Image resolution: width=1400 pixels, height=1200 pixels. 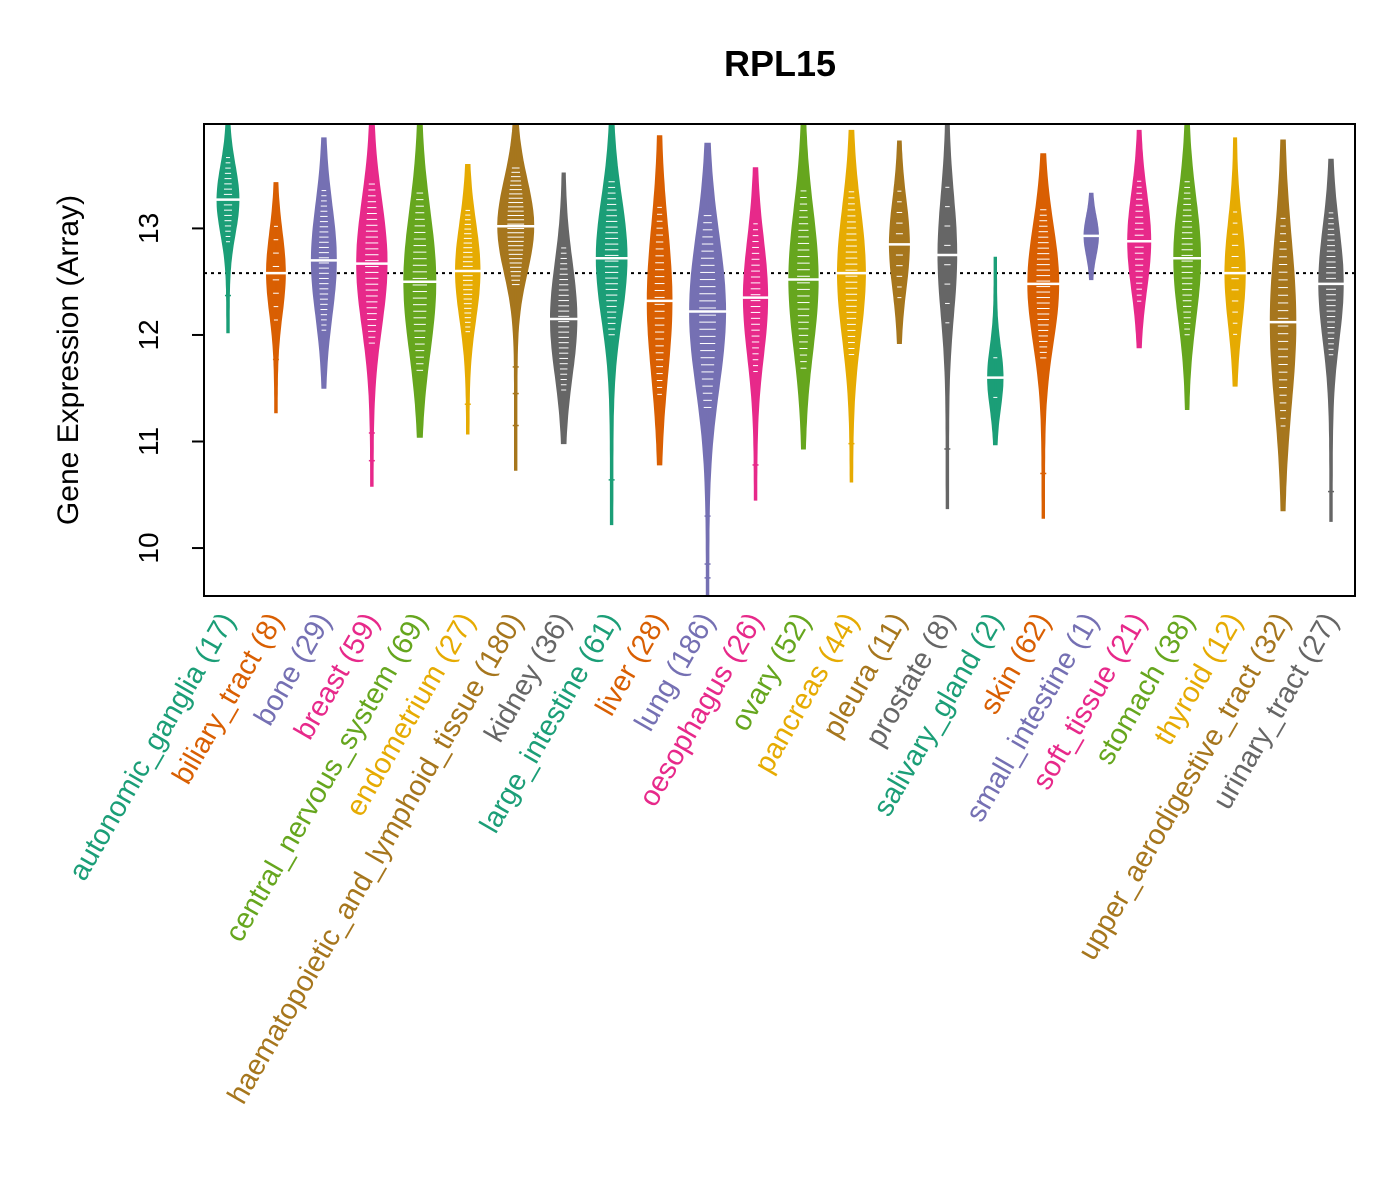 I want to click on violin-small_intestine, so click(x=1091, y=236).